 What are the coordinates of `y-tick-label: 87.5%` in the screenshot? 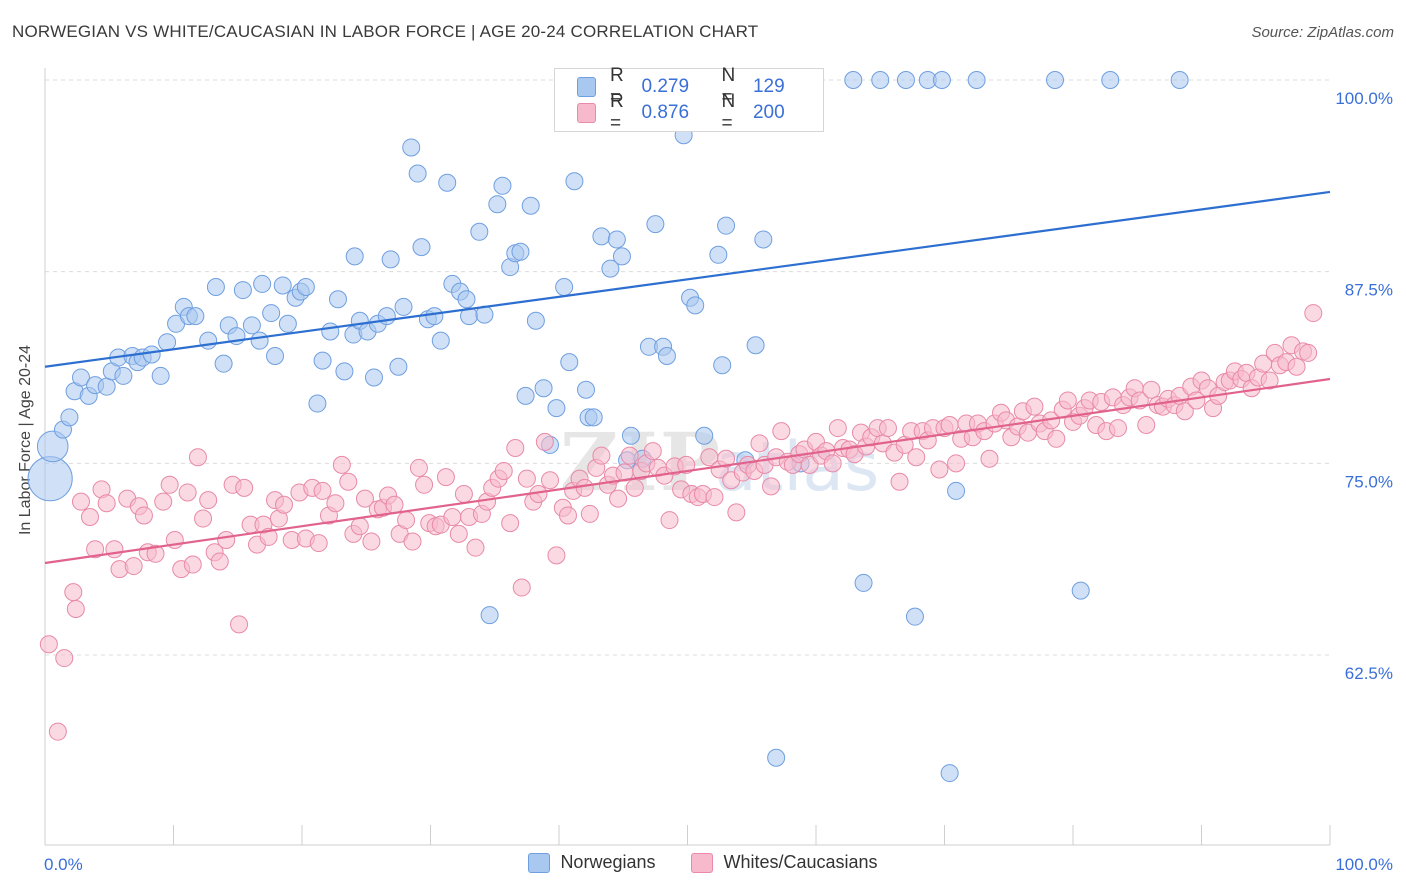 It's located at (1369, 290).